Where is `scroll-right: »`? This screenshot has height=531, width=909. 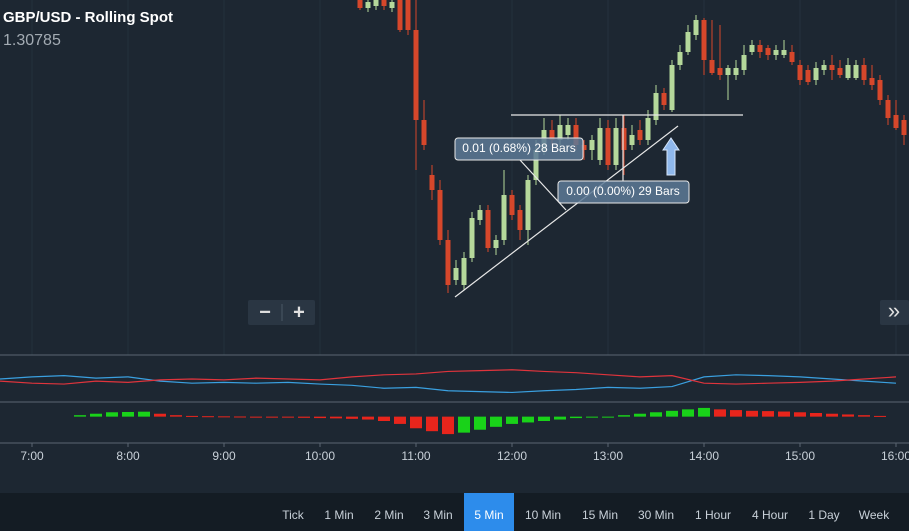
scroll-right: » is located at coordinates (894, 310).